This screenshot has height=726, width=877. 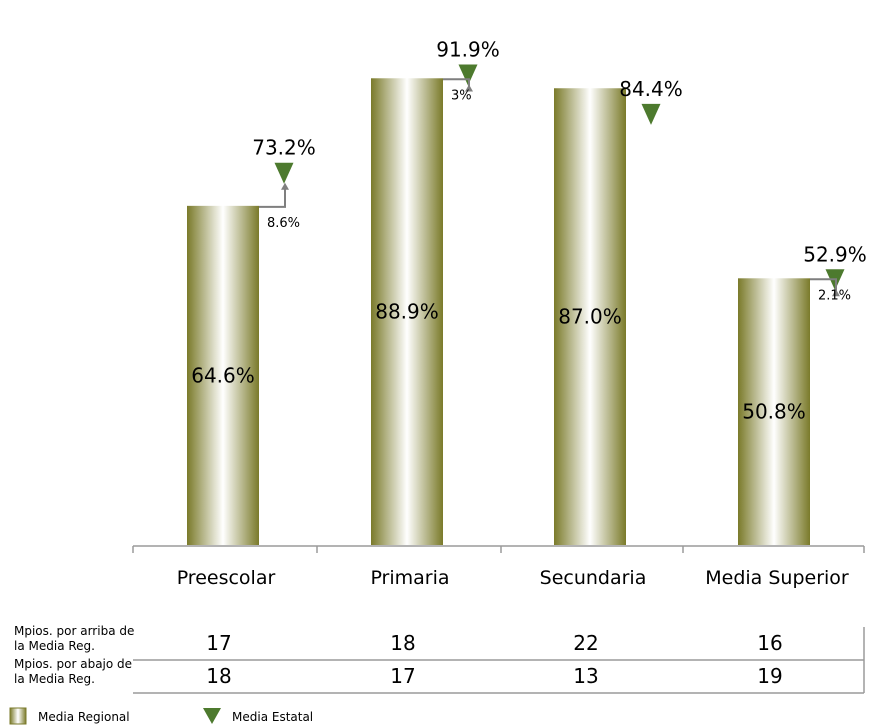 I want to click on category-label: Media Superior, so click(x=777, y=578).